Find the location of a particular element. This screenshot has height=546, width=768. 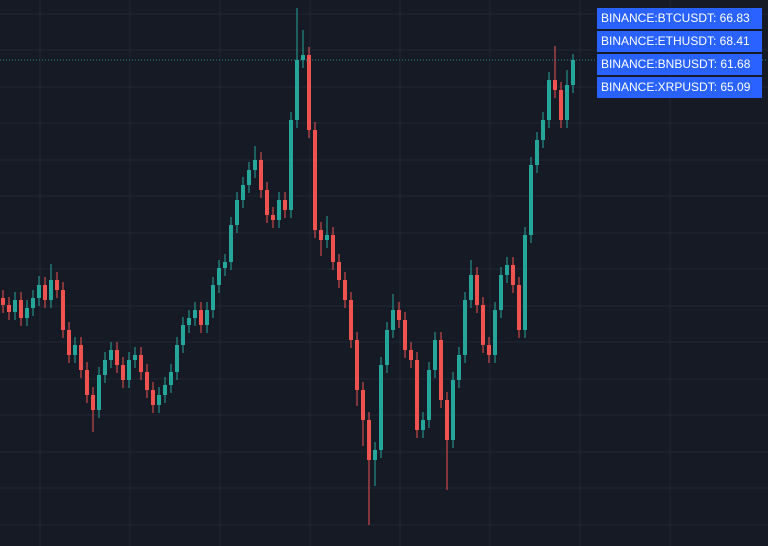

legend-item: BINANCE:BNBUSDT: 61.68 is located at coordinates (679, 64).